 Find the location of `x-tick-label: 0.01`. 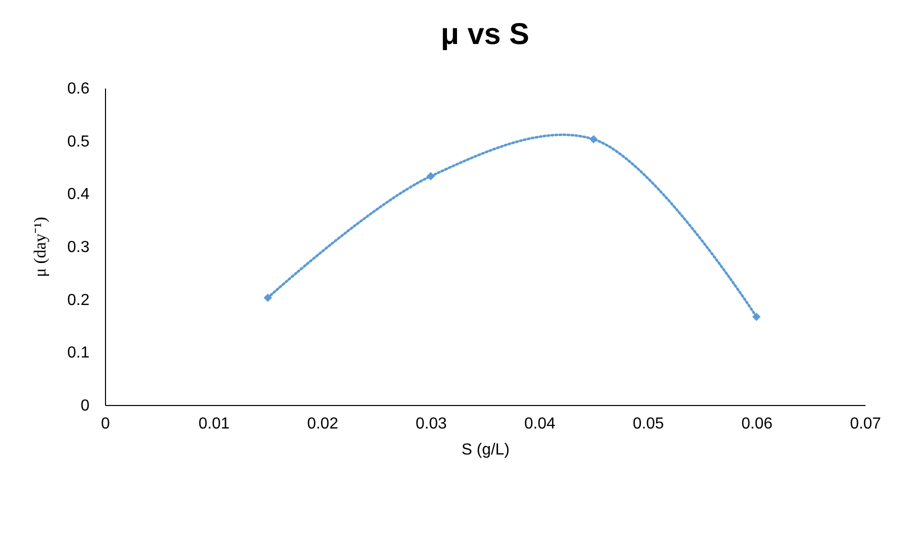

x-tick-label: 0.01 is located at coordinates (214, 424).